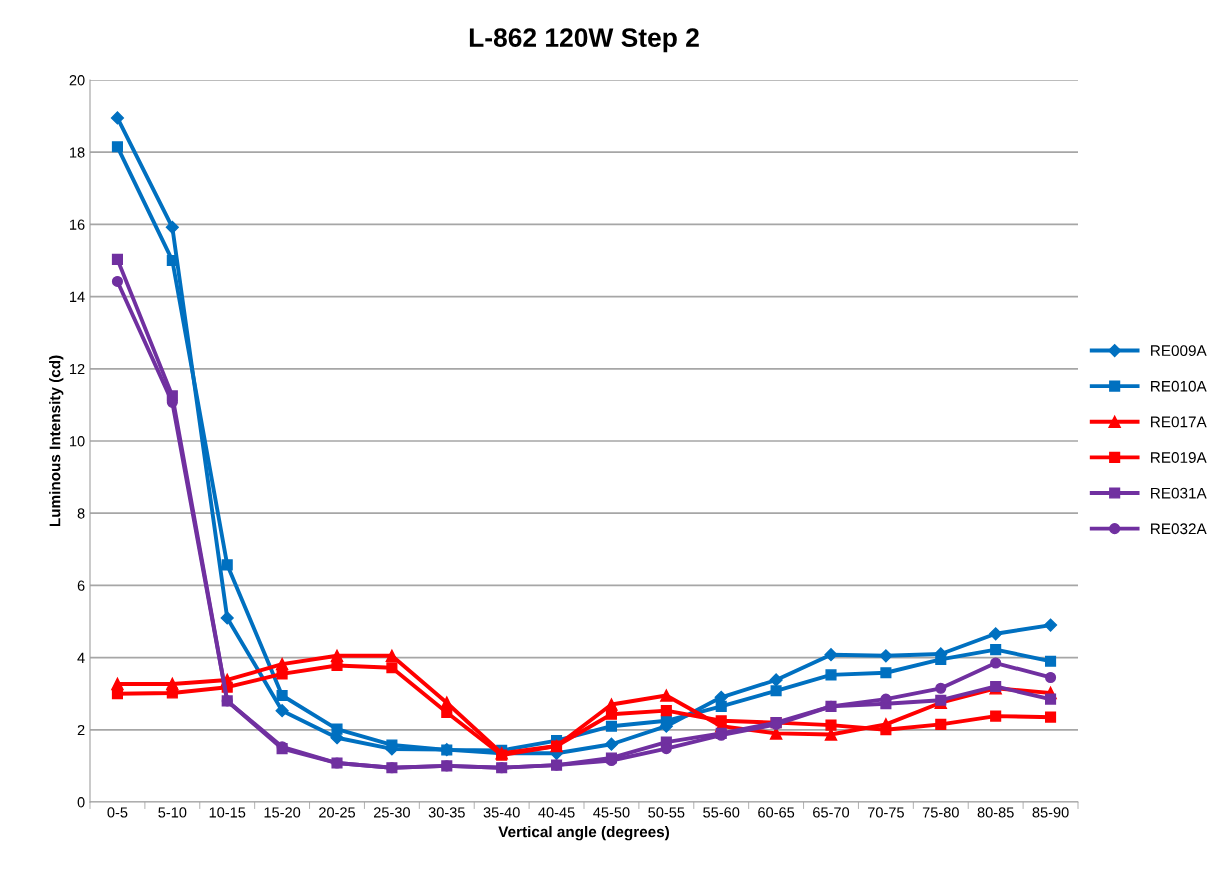 The height and width of the screenshot is (882, 1215). Describe the element at coordinates (1179, 493) in the screenshot. I see `legend-label: RE031A` at that location.